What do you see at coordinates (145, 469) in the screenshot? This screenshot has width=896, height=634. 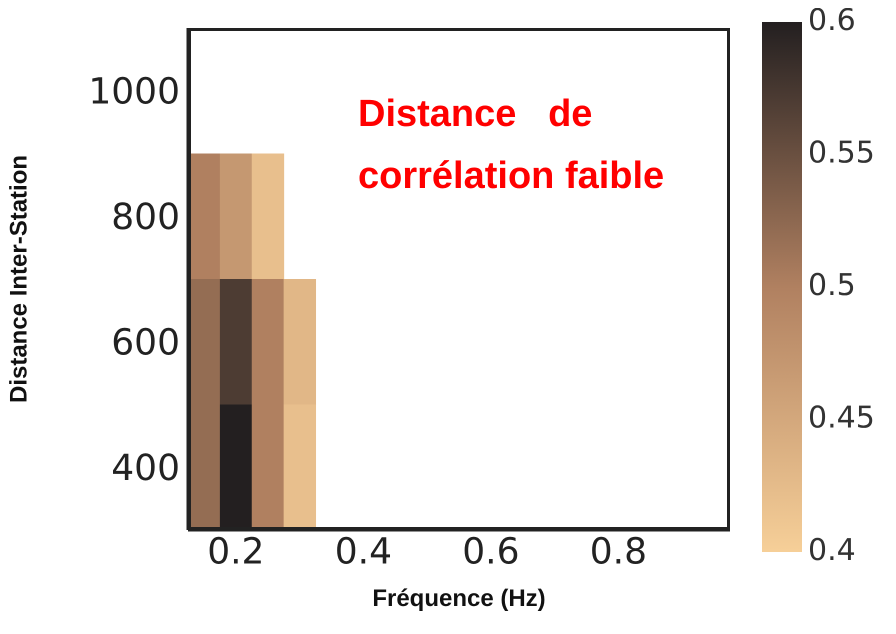 I see `y-tick-label: 400` at bounding box center [145, 469].